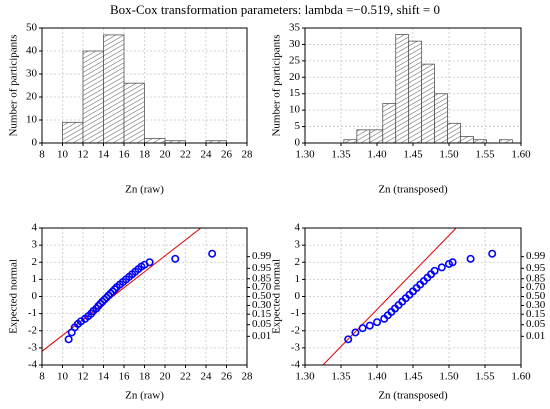  What do you see at coordinates (166, 155) in the screenshot?
I see `x-tick-label: 20` at bounding box center [166, 155].